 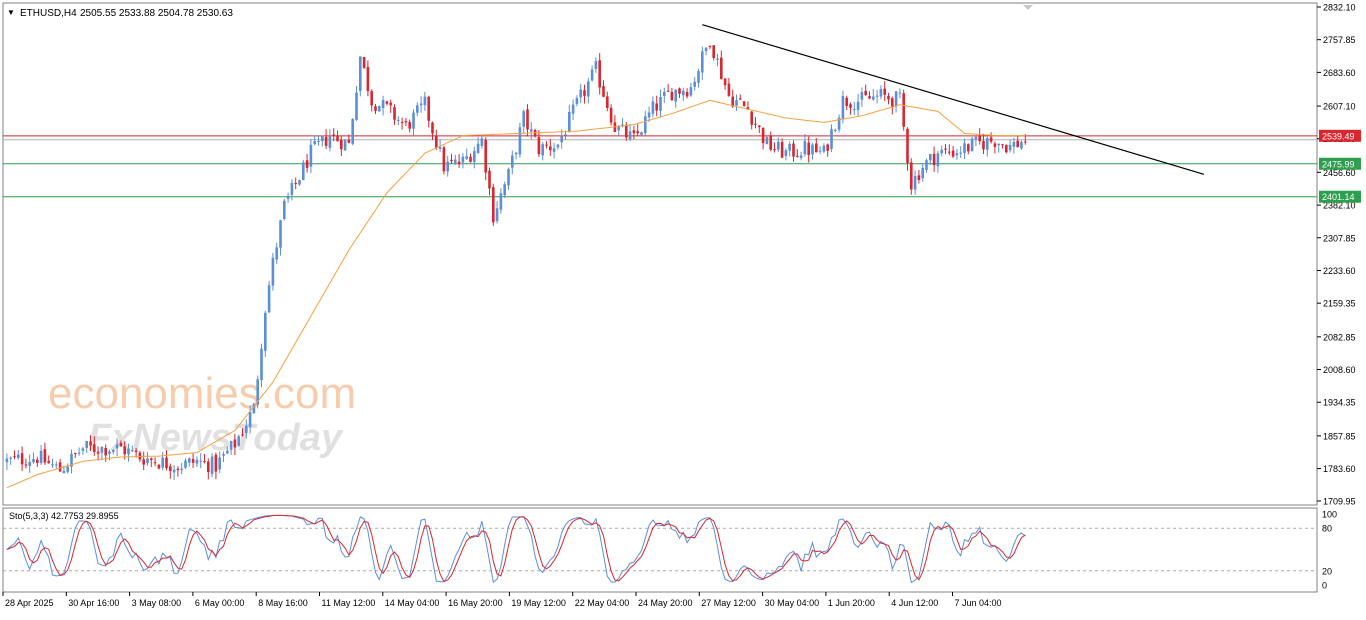 I want to click on symbol-menu-arrow-icon: ▼, so click(x=11, y=12).